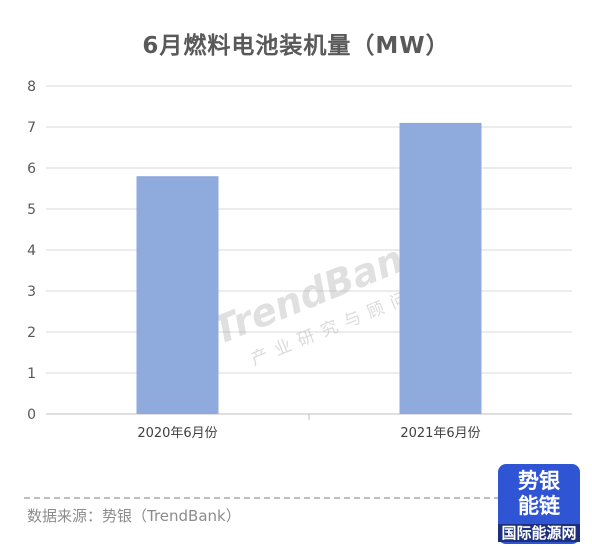 The width and height of the screenshot is (592, 549). Describe the element at coordinates (31, 374) in the screenshot. I see `y-tick-label: 1` at that location.